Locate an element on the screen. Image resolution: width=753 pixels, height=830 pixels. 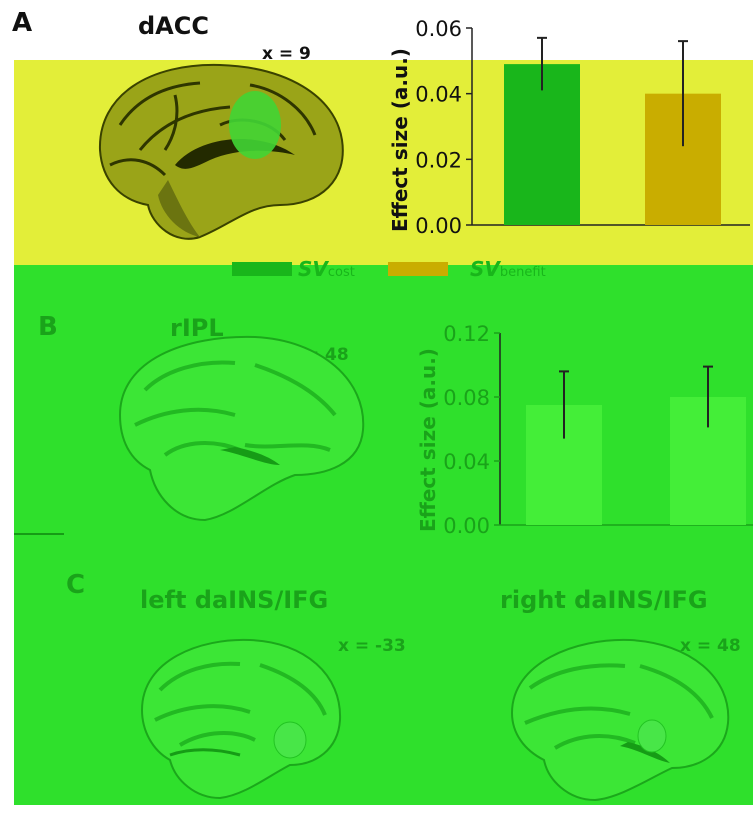
panel-a-chart: 0.00 0.02 0.04 0.06 is located at coordinates (582, 127).